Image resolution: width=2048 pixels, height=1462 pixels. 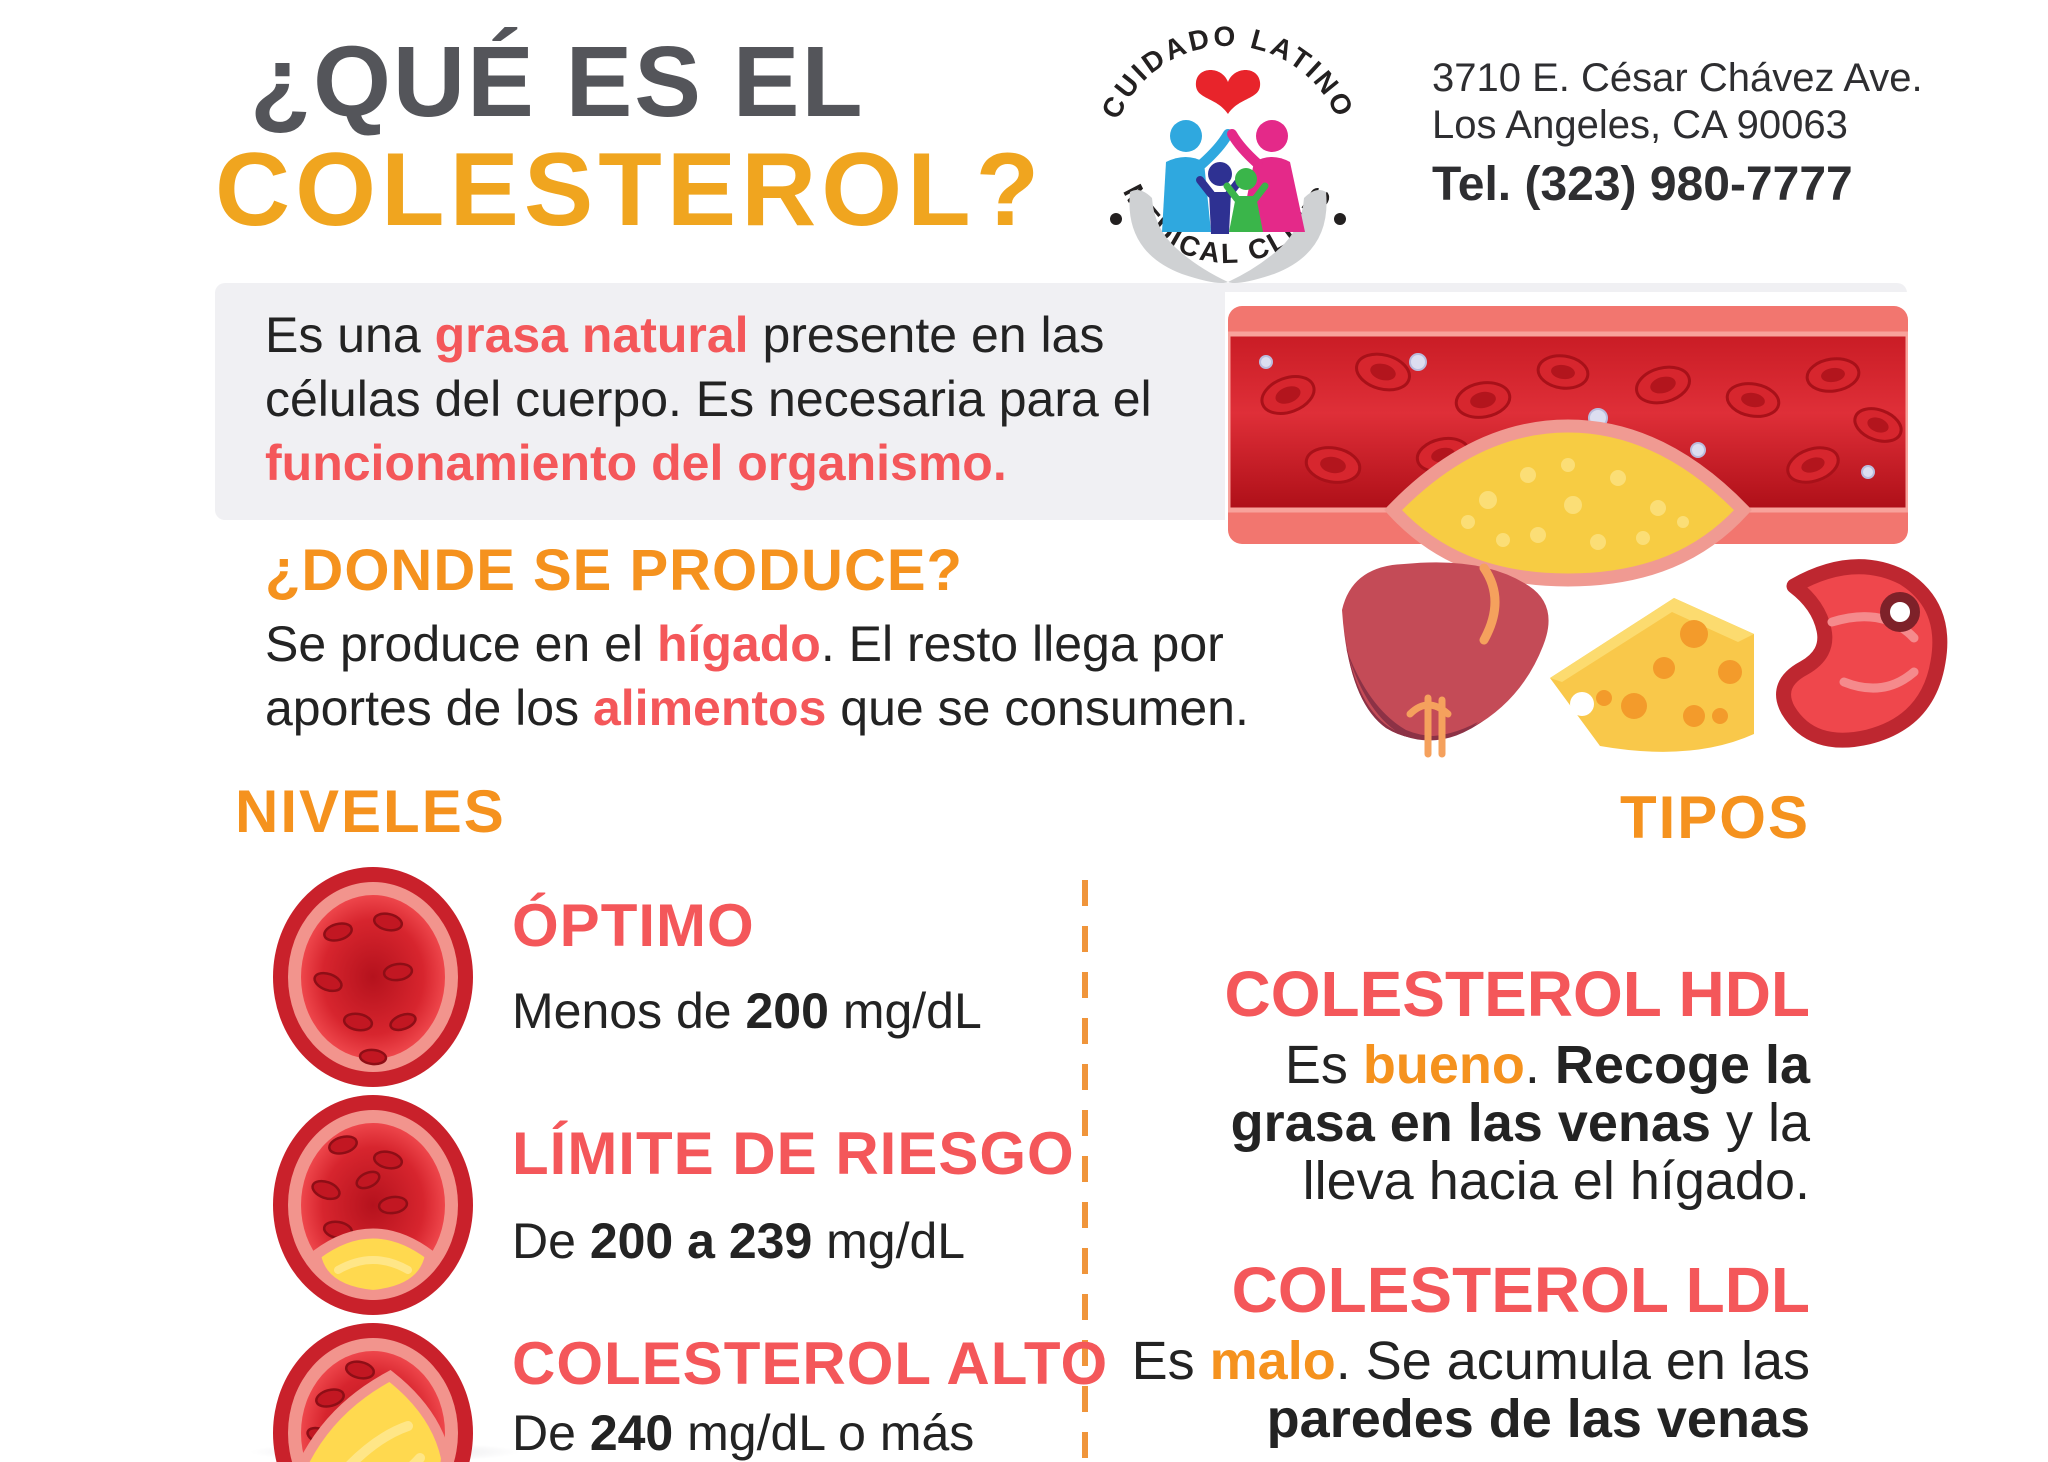 What do you see at coordinates (373, 1264) in the screenshot?
I see `small-plaque` at bounding box center [373, 1264].